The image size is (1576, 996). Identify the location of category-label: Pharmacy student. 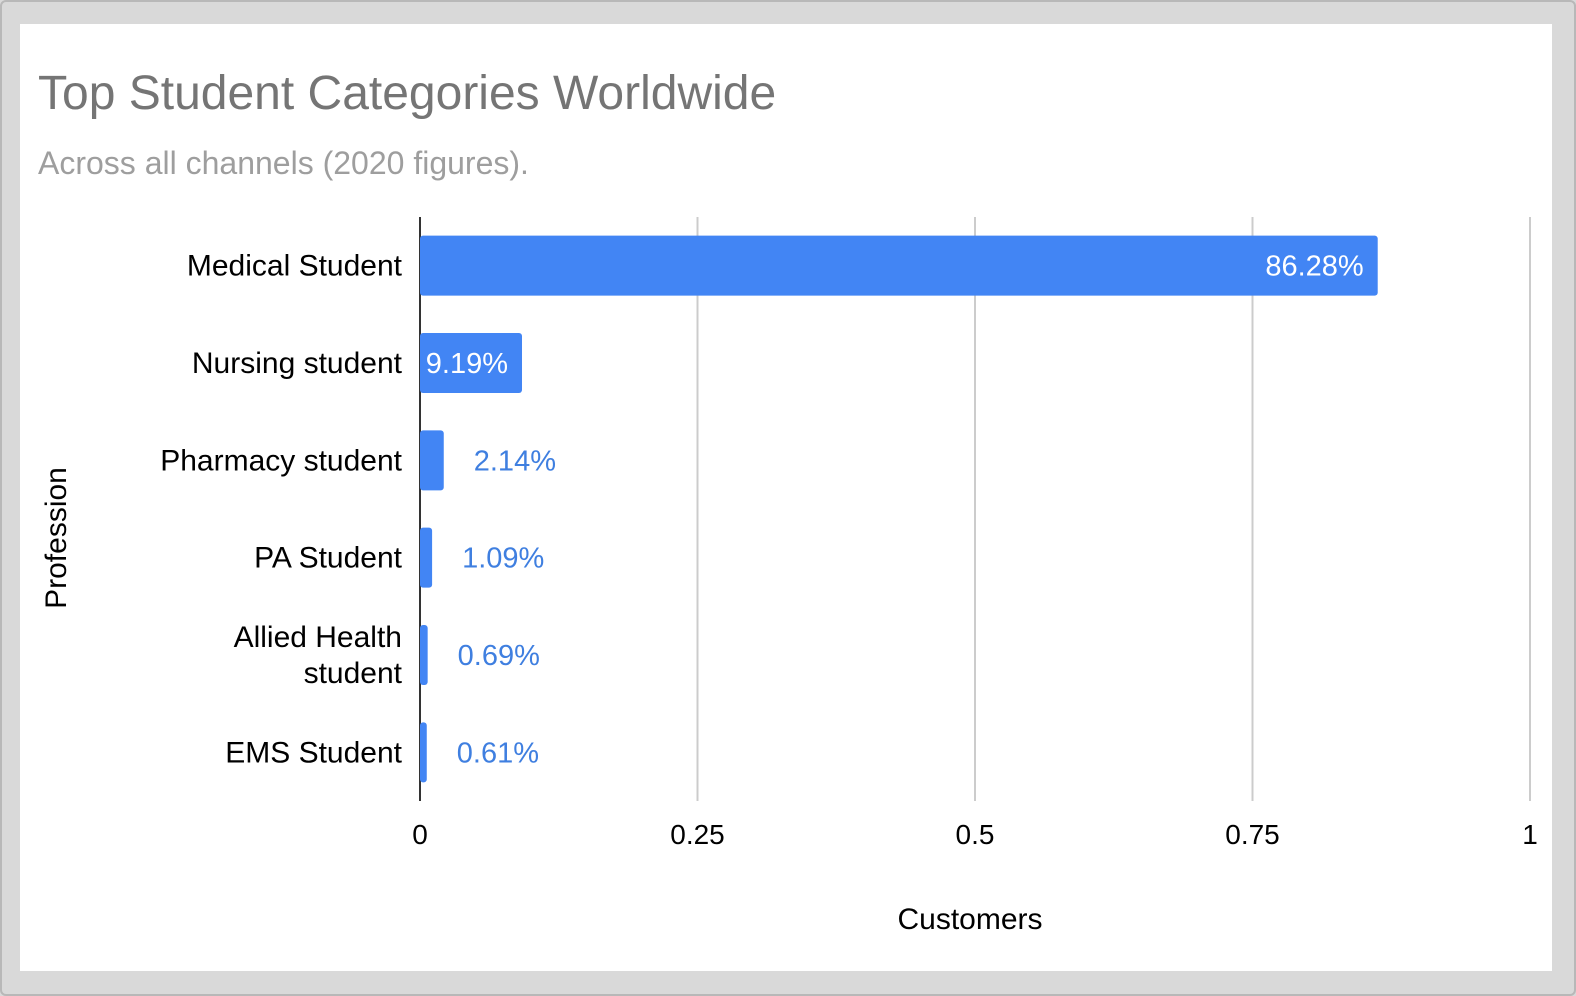
(281, 460).